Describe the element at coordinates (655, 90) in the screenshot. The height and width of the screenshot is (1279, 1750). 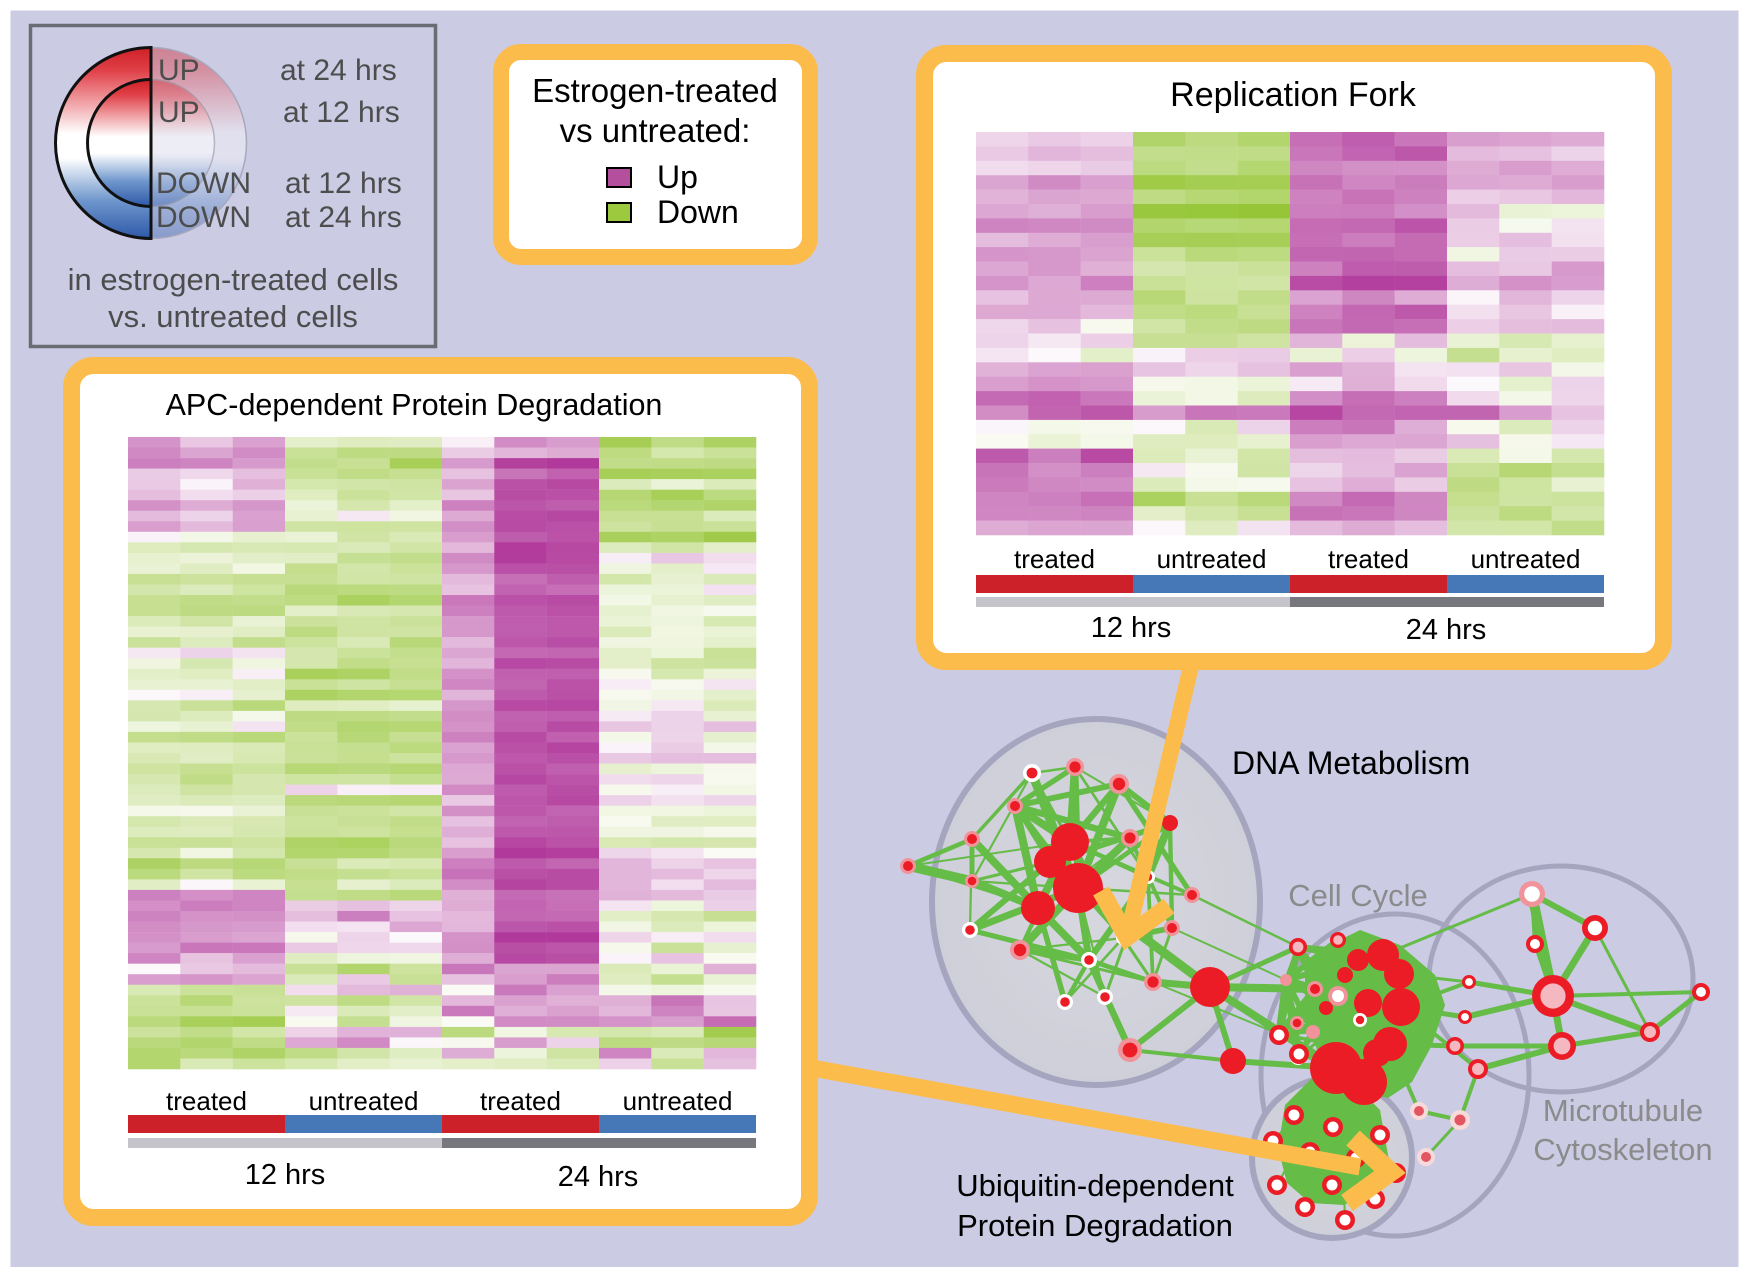
I see `svg-text: Estrogen-treated` at that location.